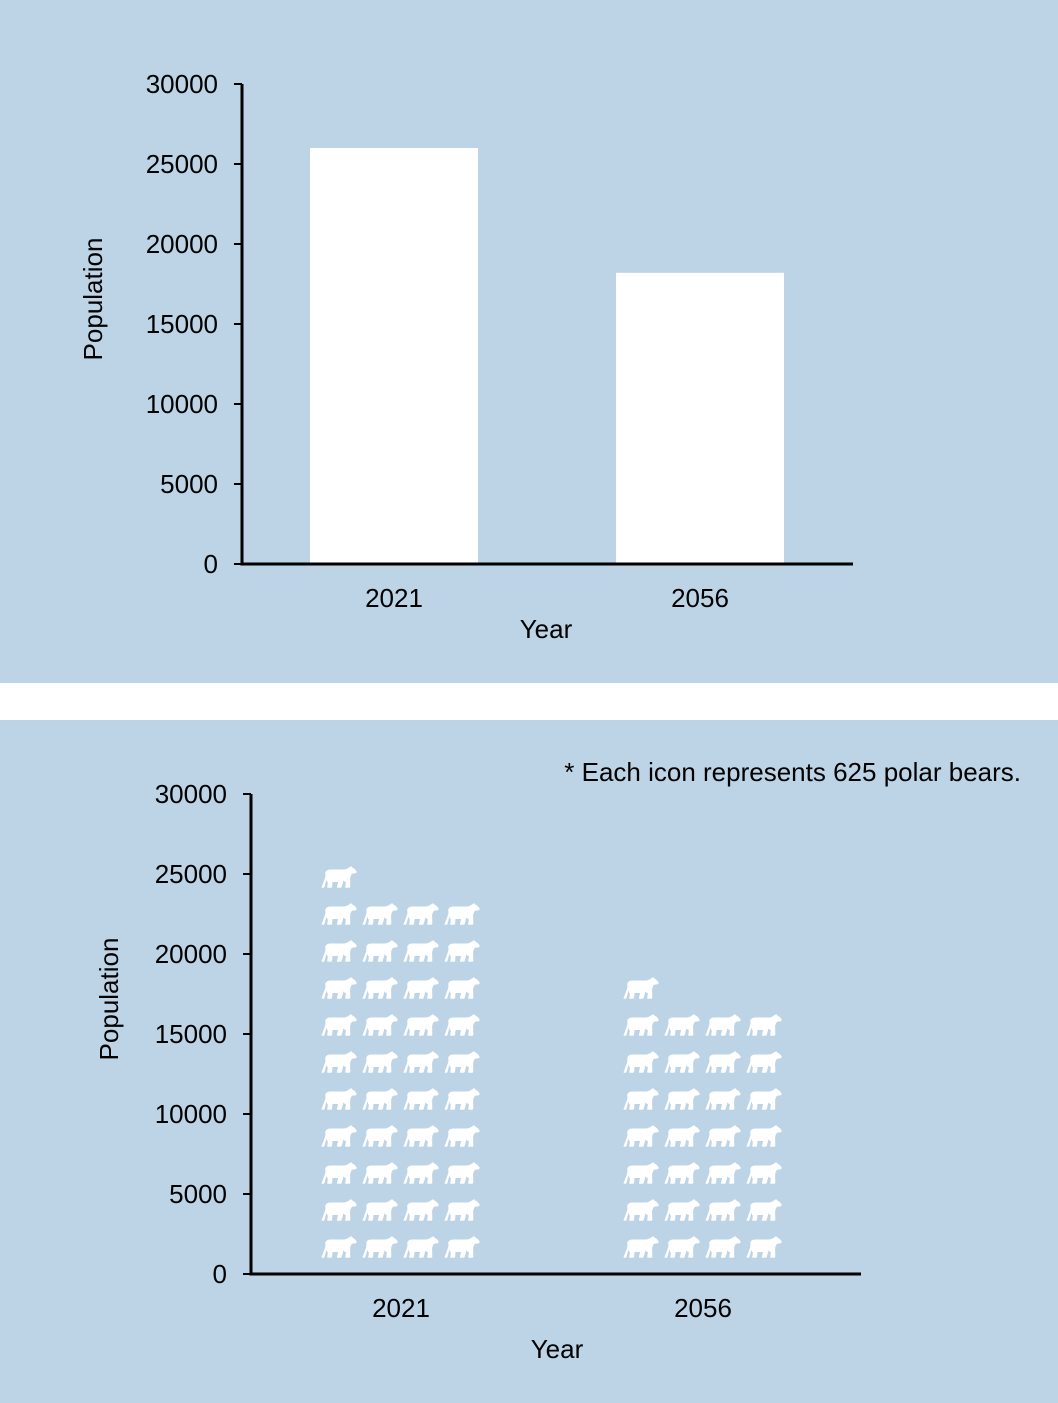  Describe the element at coordinates (700, 417) in the screenshot. I see `bar-2056` at that location.